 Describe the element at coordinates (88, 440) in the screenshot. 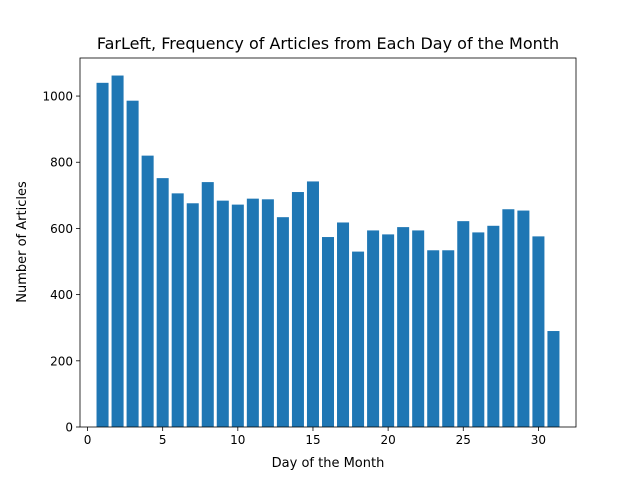

I see `x-tick-label: 0` at that location.